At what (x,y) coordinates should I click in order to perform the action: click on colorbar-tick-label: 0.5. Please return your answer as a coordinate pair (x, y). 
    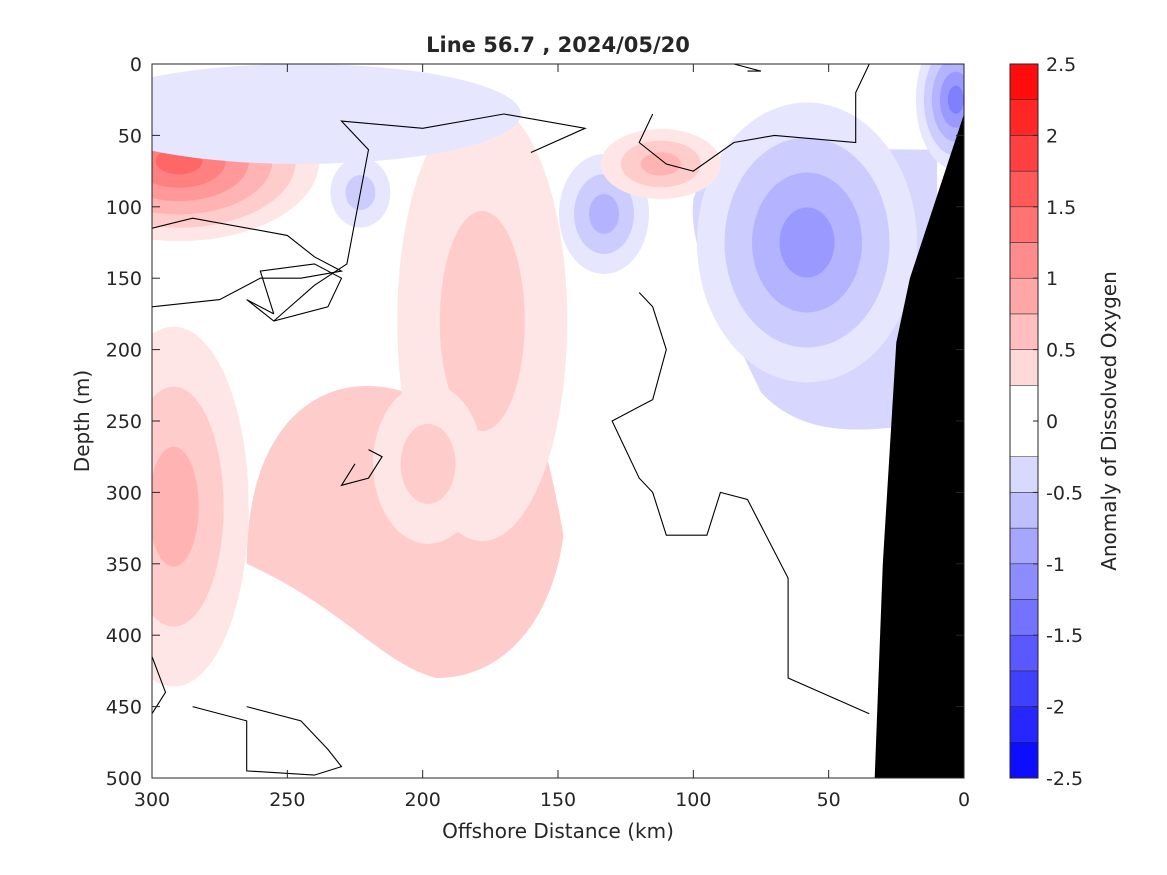
    Looking at the image, I should click on (1061, 351).